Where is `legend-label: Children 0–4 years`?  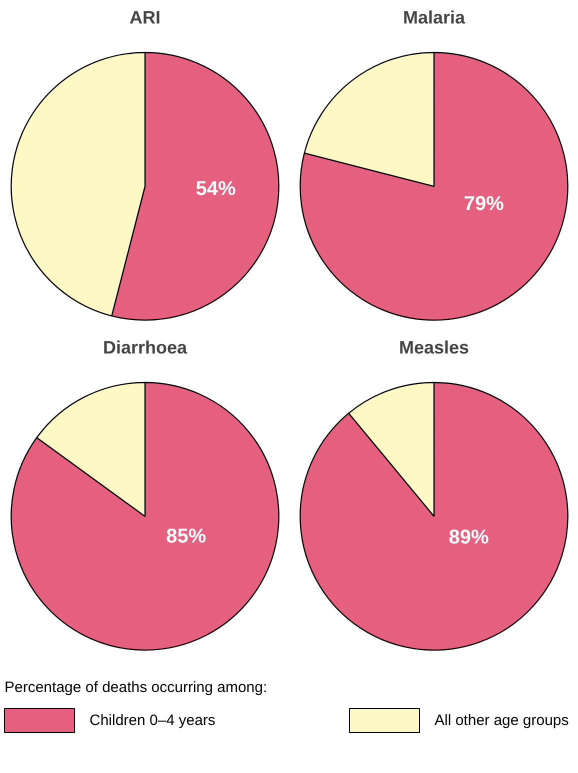 legend-label: Children 0–4 years is located at coordinates (153, 720).